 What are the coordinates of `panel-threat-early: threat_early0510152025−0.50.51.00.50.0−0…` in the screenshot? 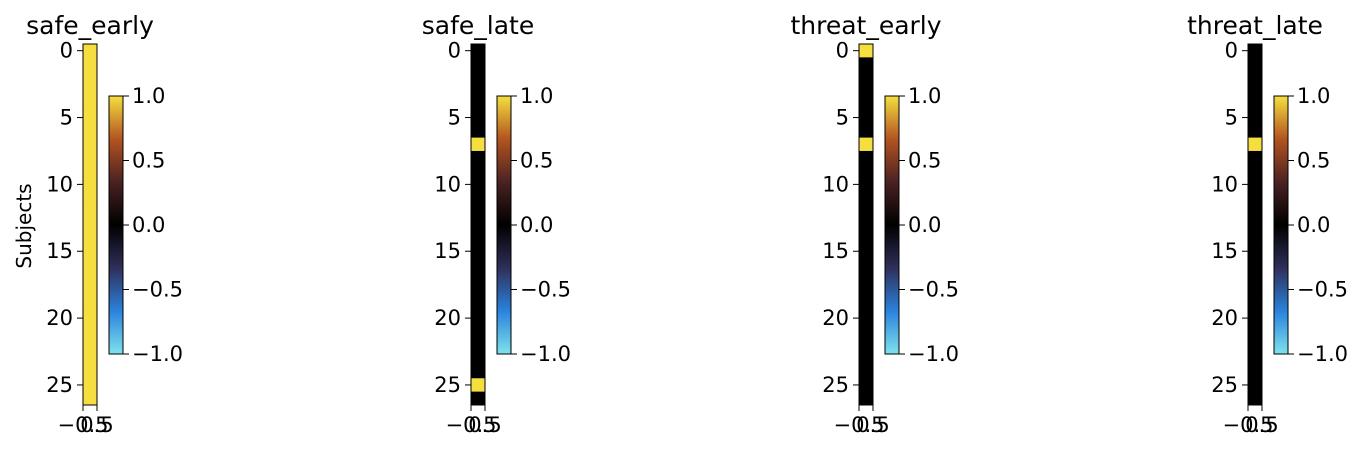 It's located at (874, 224).